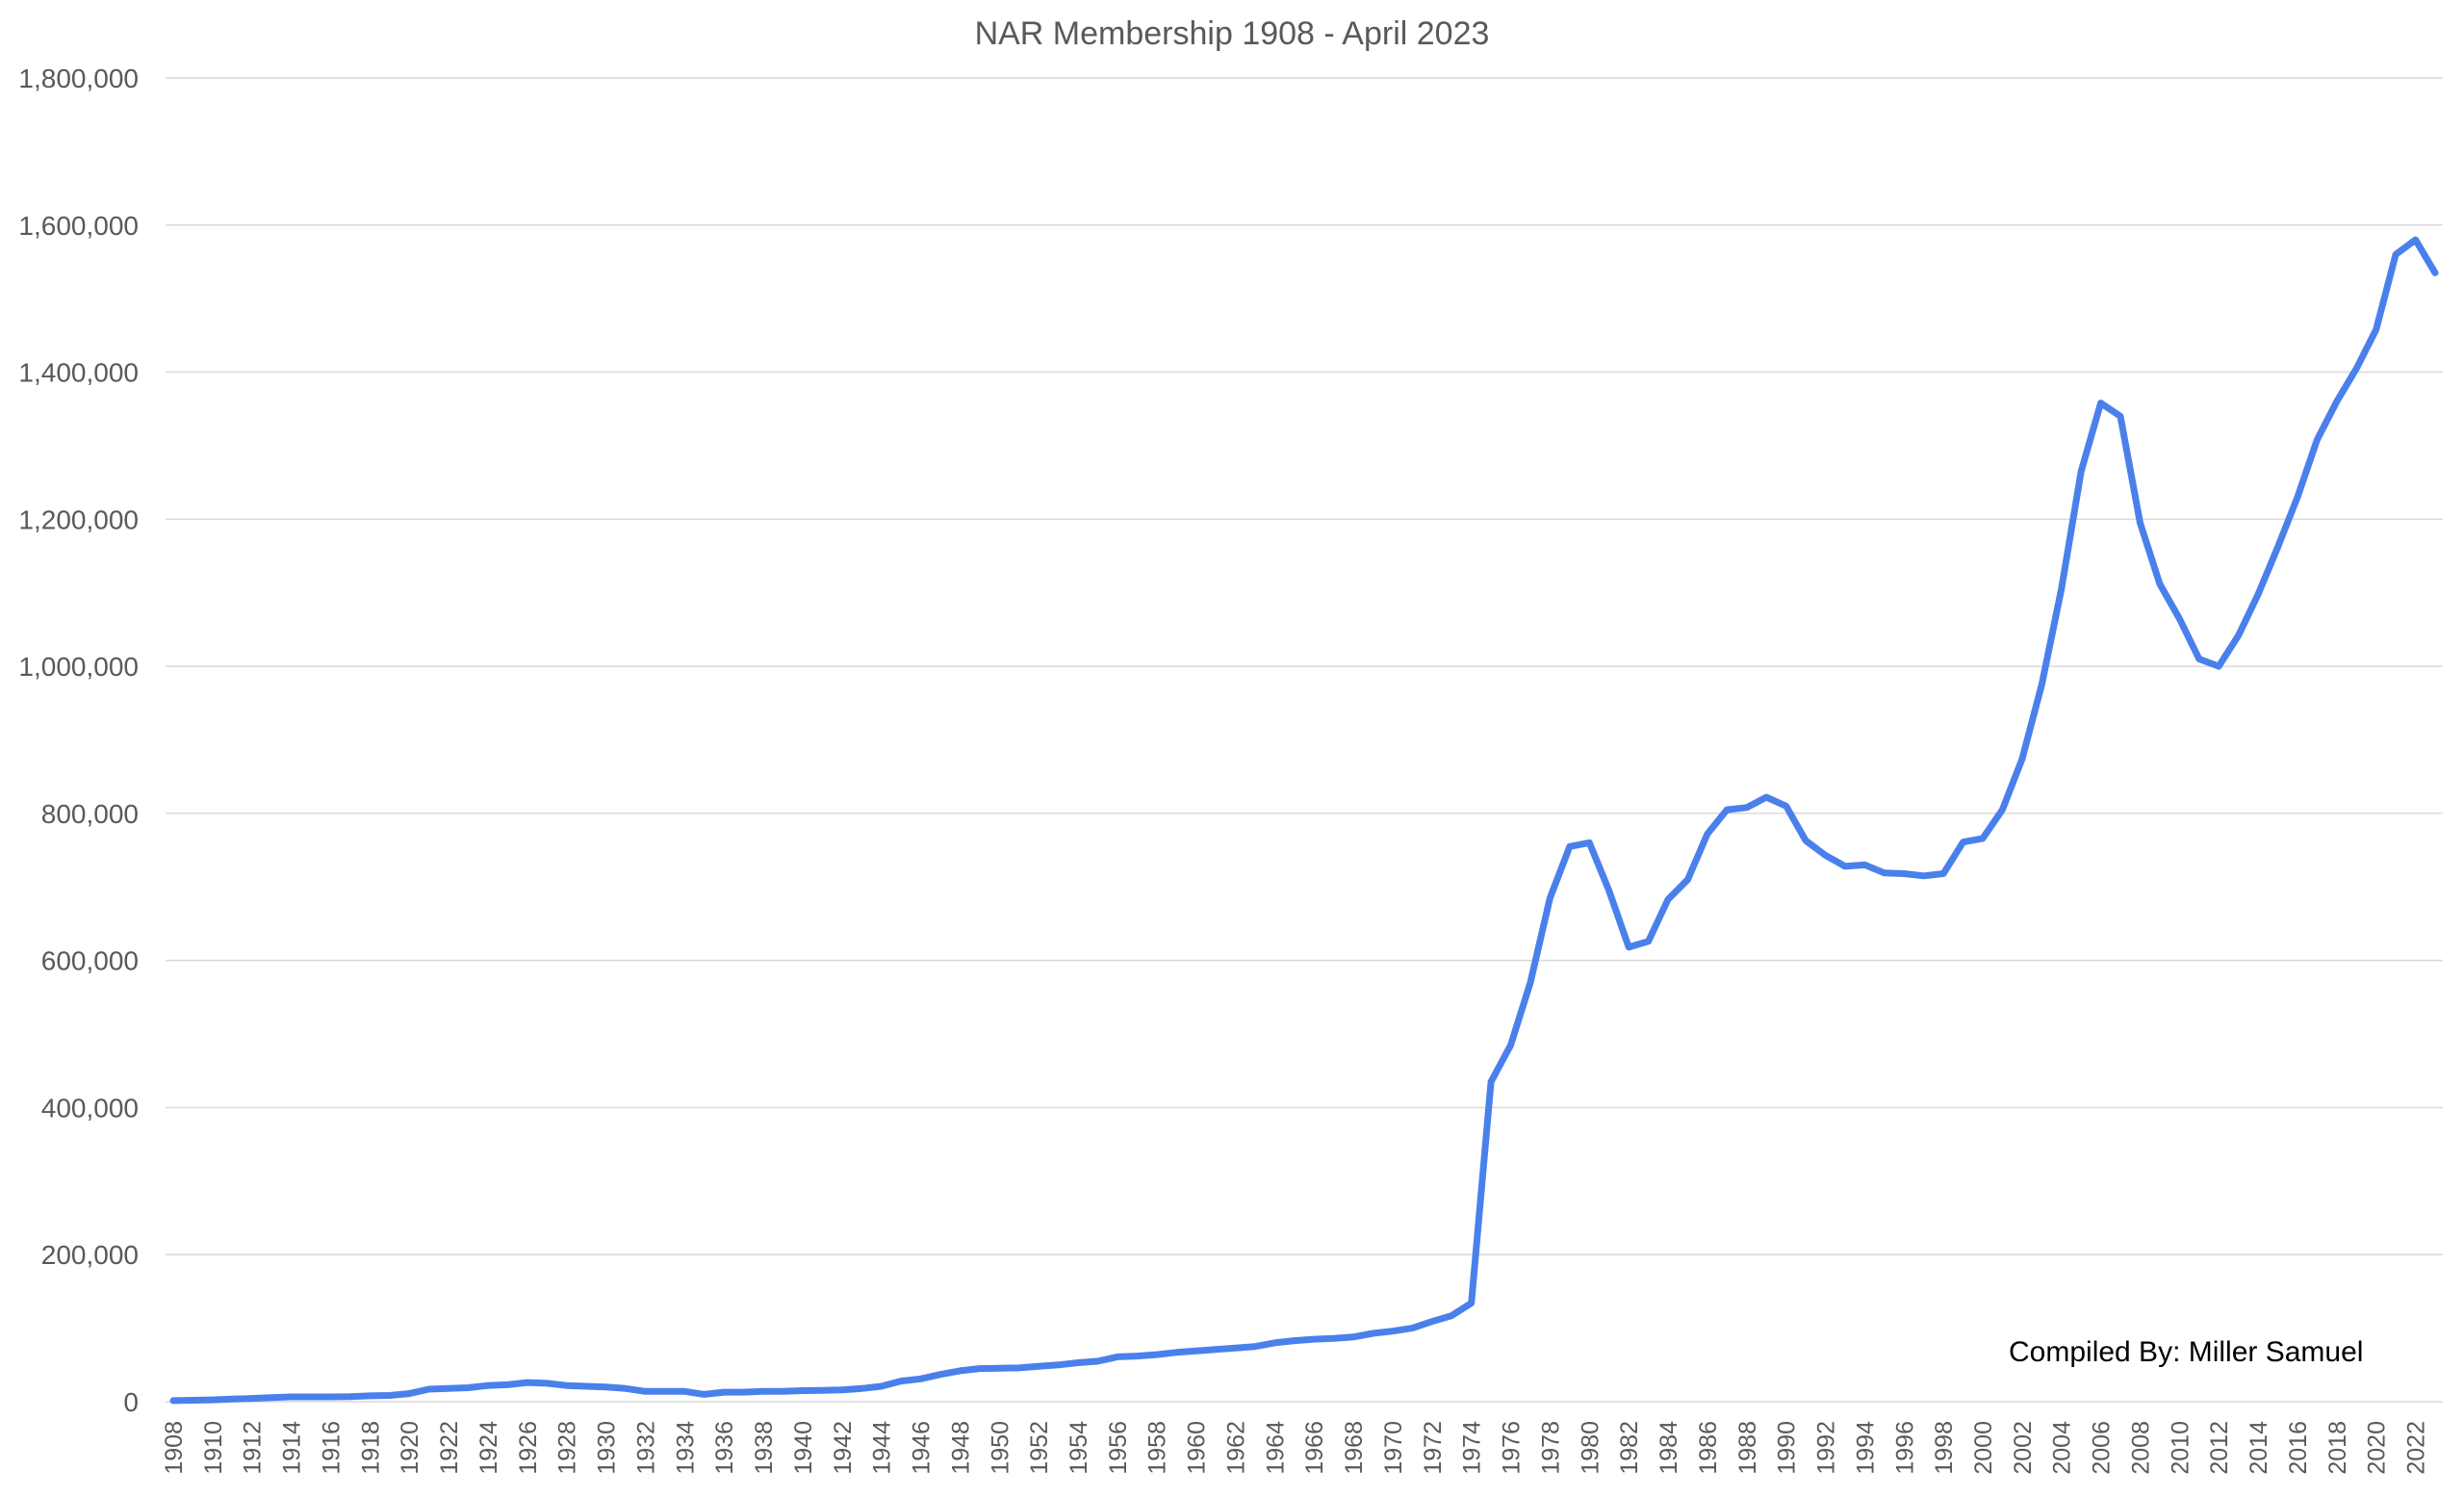 This screenshot has height=1497, width=2464. What do you see at coordinates (1232, 33) in the screenshot?
I see `chart-title: NAR Membership 1908 - April 2023` at bounding box center [1232, 33].